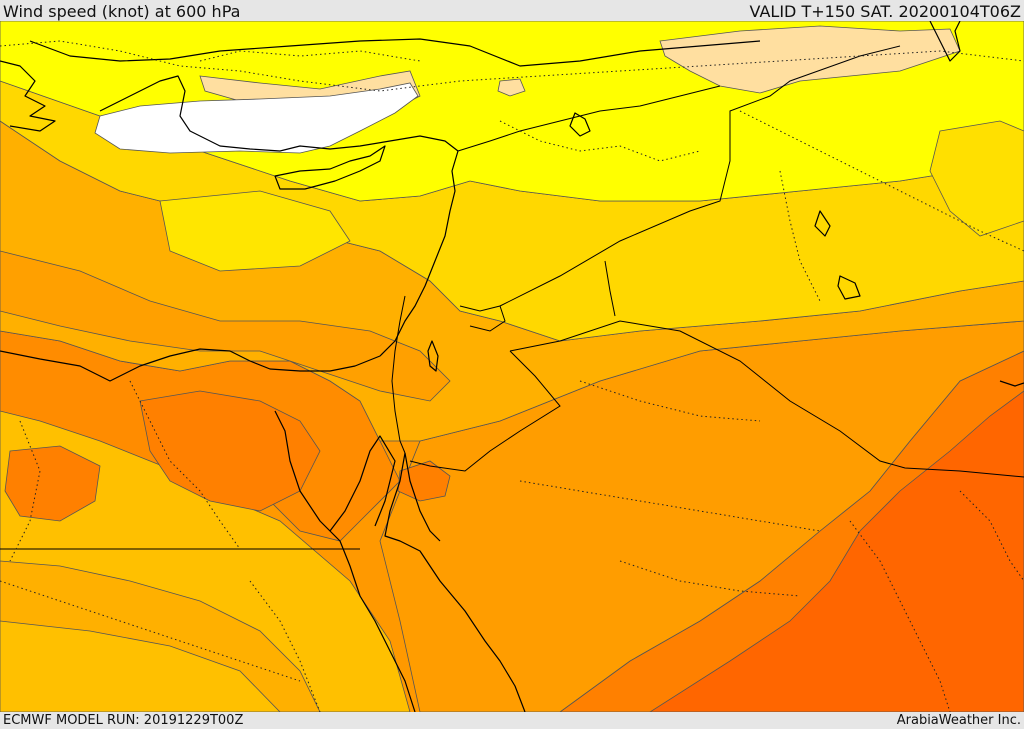  What do you see at coordinates (958, 720) in the screenshot?
I see `credit-label: ArabiaWeather Inc.` at bounding box center [958, 720].